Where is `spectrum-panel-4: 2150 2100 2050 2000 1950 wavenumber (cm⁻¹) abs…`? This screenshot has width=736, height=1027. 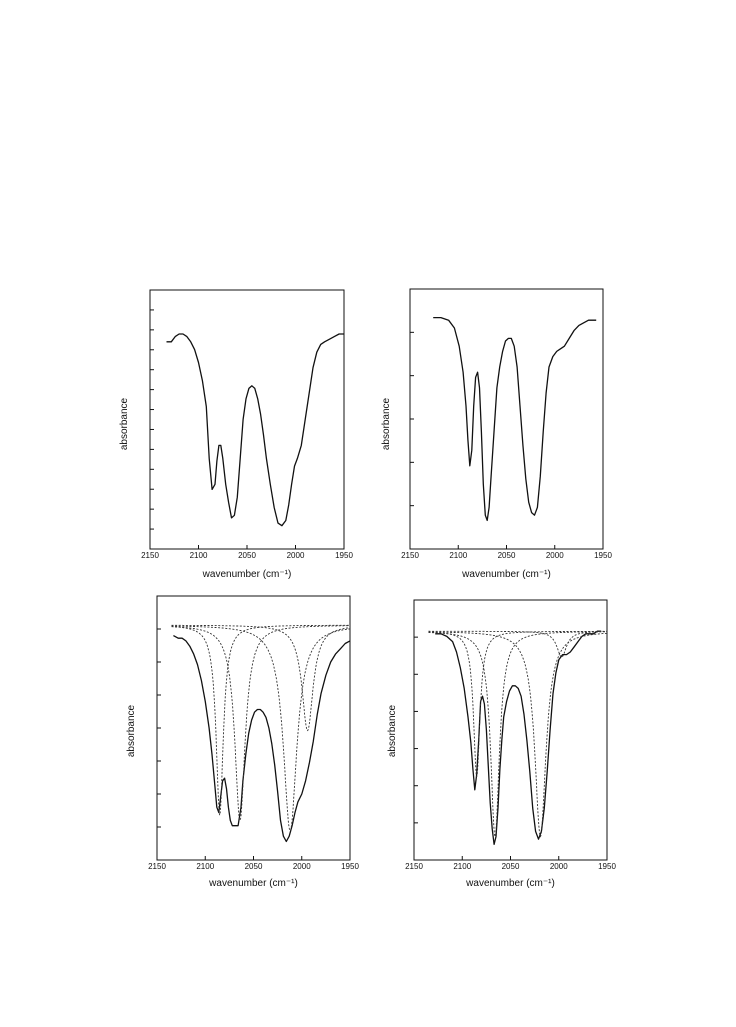
spectrum-panel-4: 2150 2100 2050 2000 1950 wavenumber (cm⁻¹) abs… is located at coordinates (501, 744).